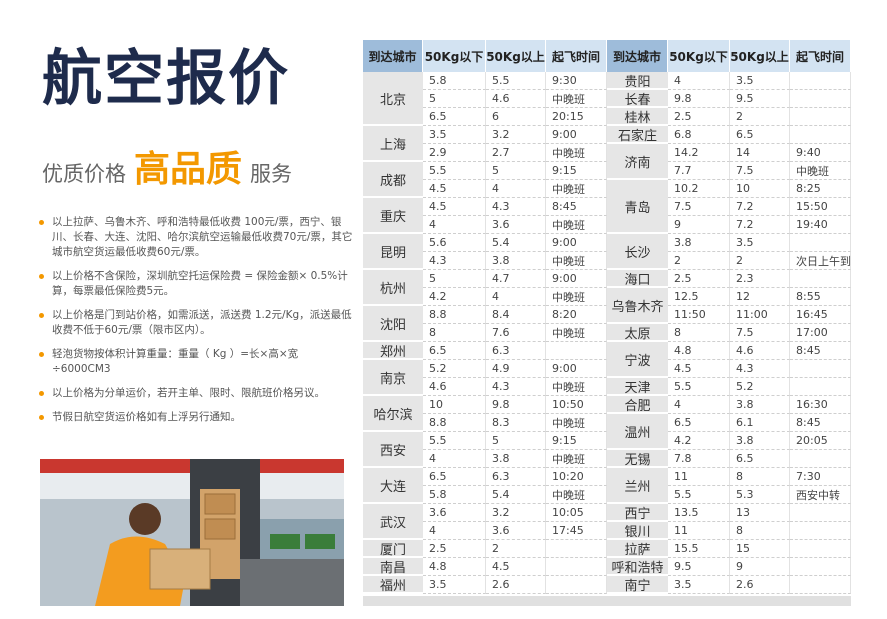  I want to click on price-cell: 10:20, so click(576, 477).